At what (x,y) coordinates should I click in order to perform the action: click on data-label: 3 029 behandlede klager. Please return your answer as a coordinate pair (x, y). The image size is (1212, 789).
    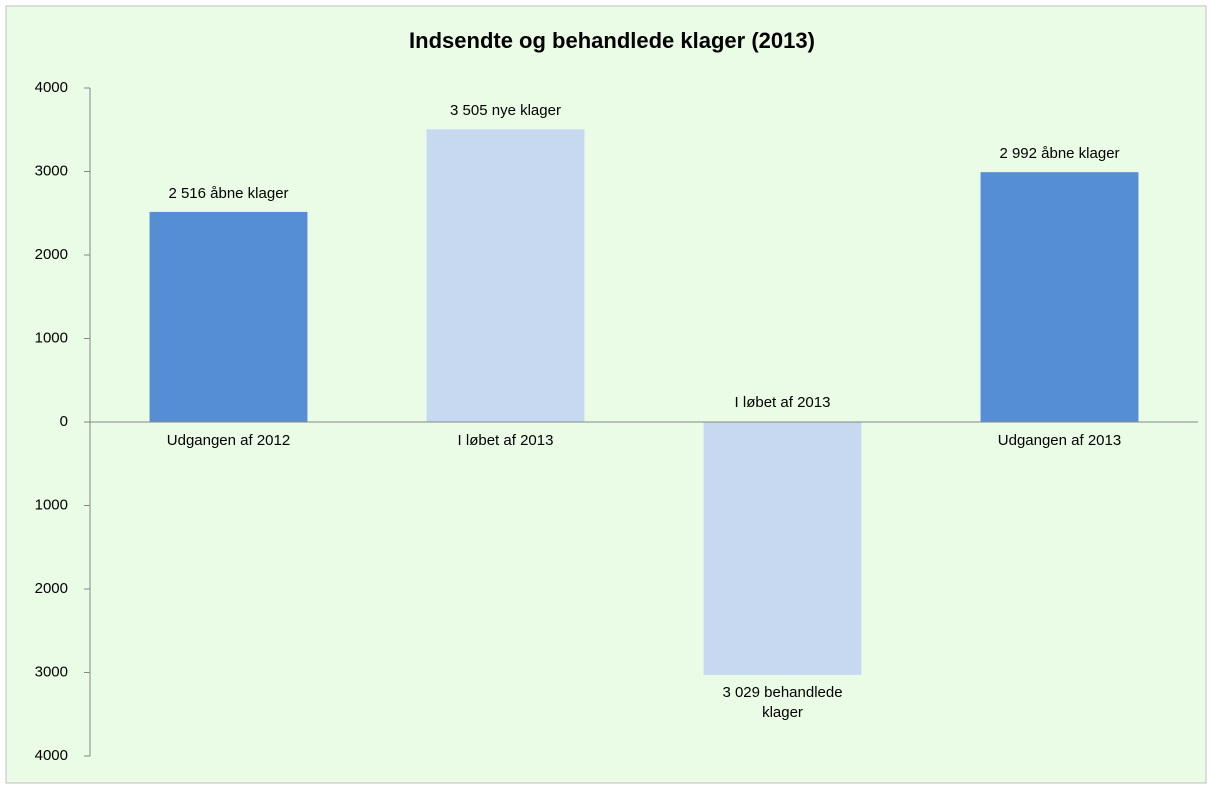
    Looking at the image, I should click on (782, 702).